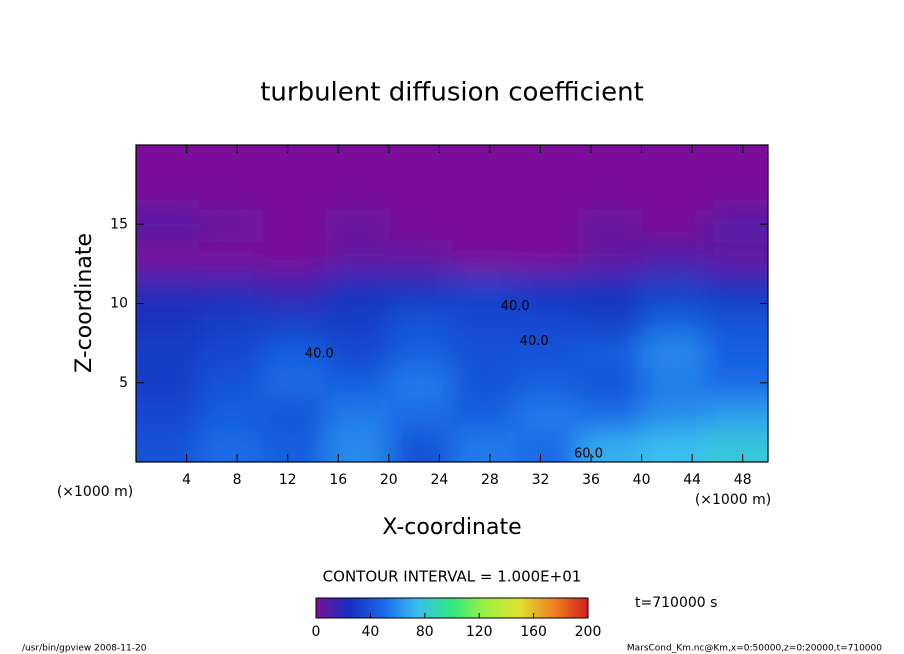  Describe the element at coordinates (588, 632) in the screenshot. I see `colorbar-tick-label: 200` at that location.